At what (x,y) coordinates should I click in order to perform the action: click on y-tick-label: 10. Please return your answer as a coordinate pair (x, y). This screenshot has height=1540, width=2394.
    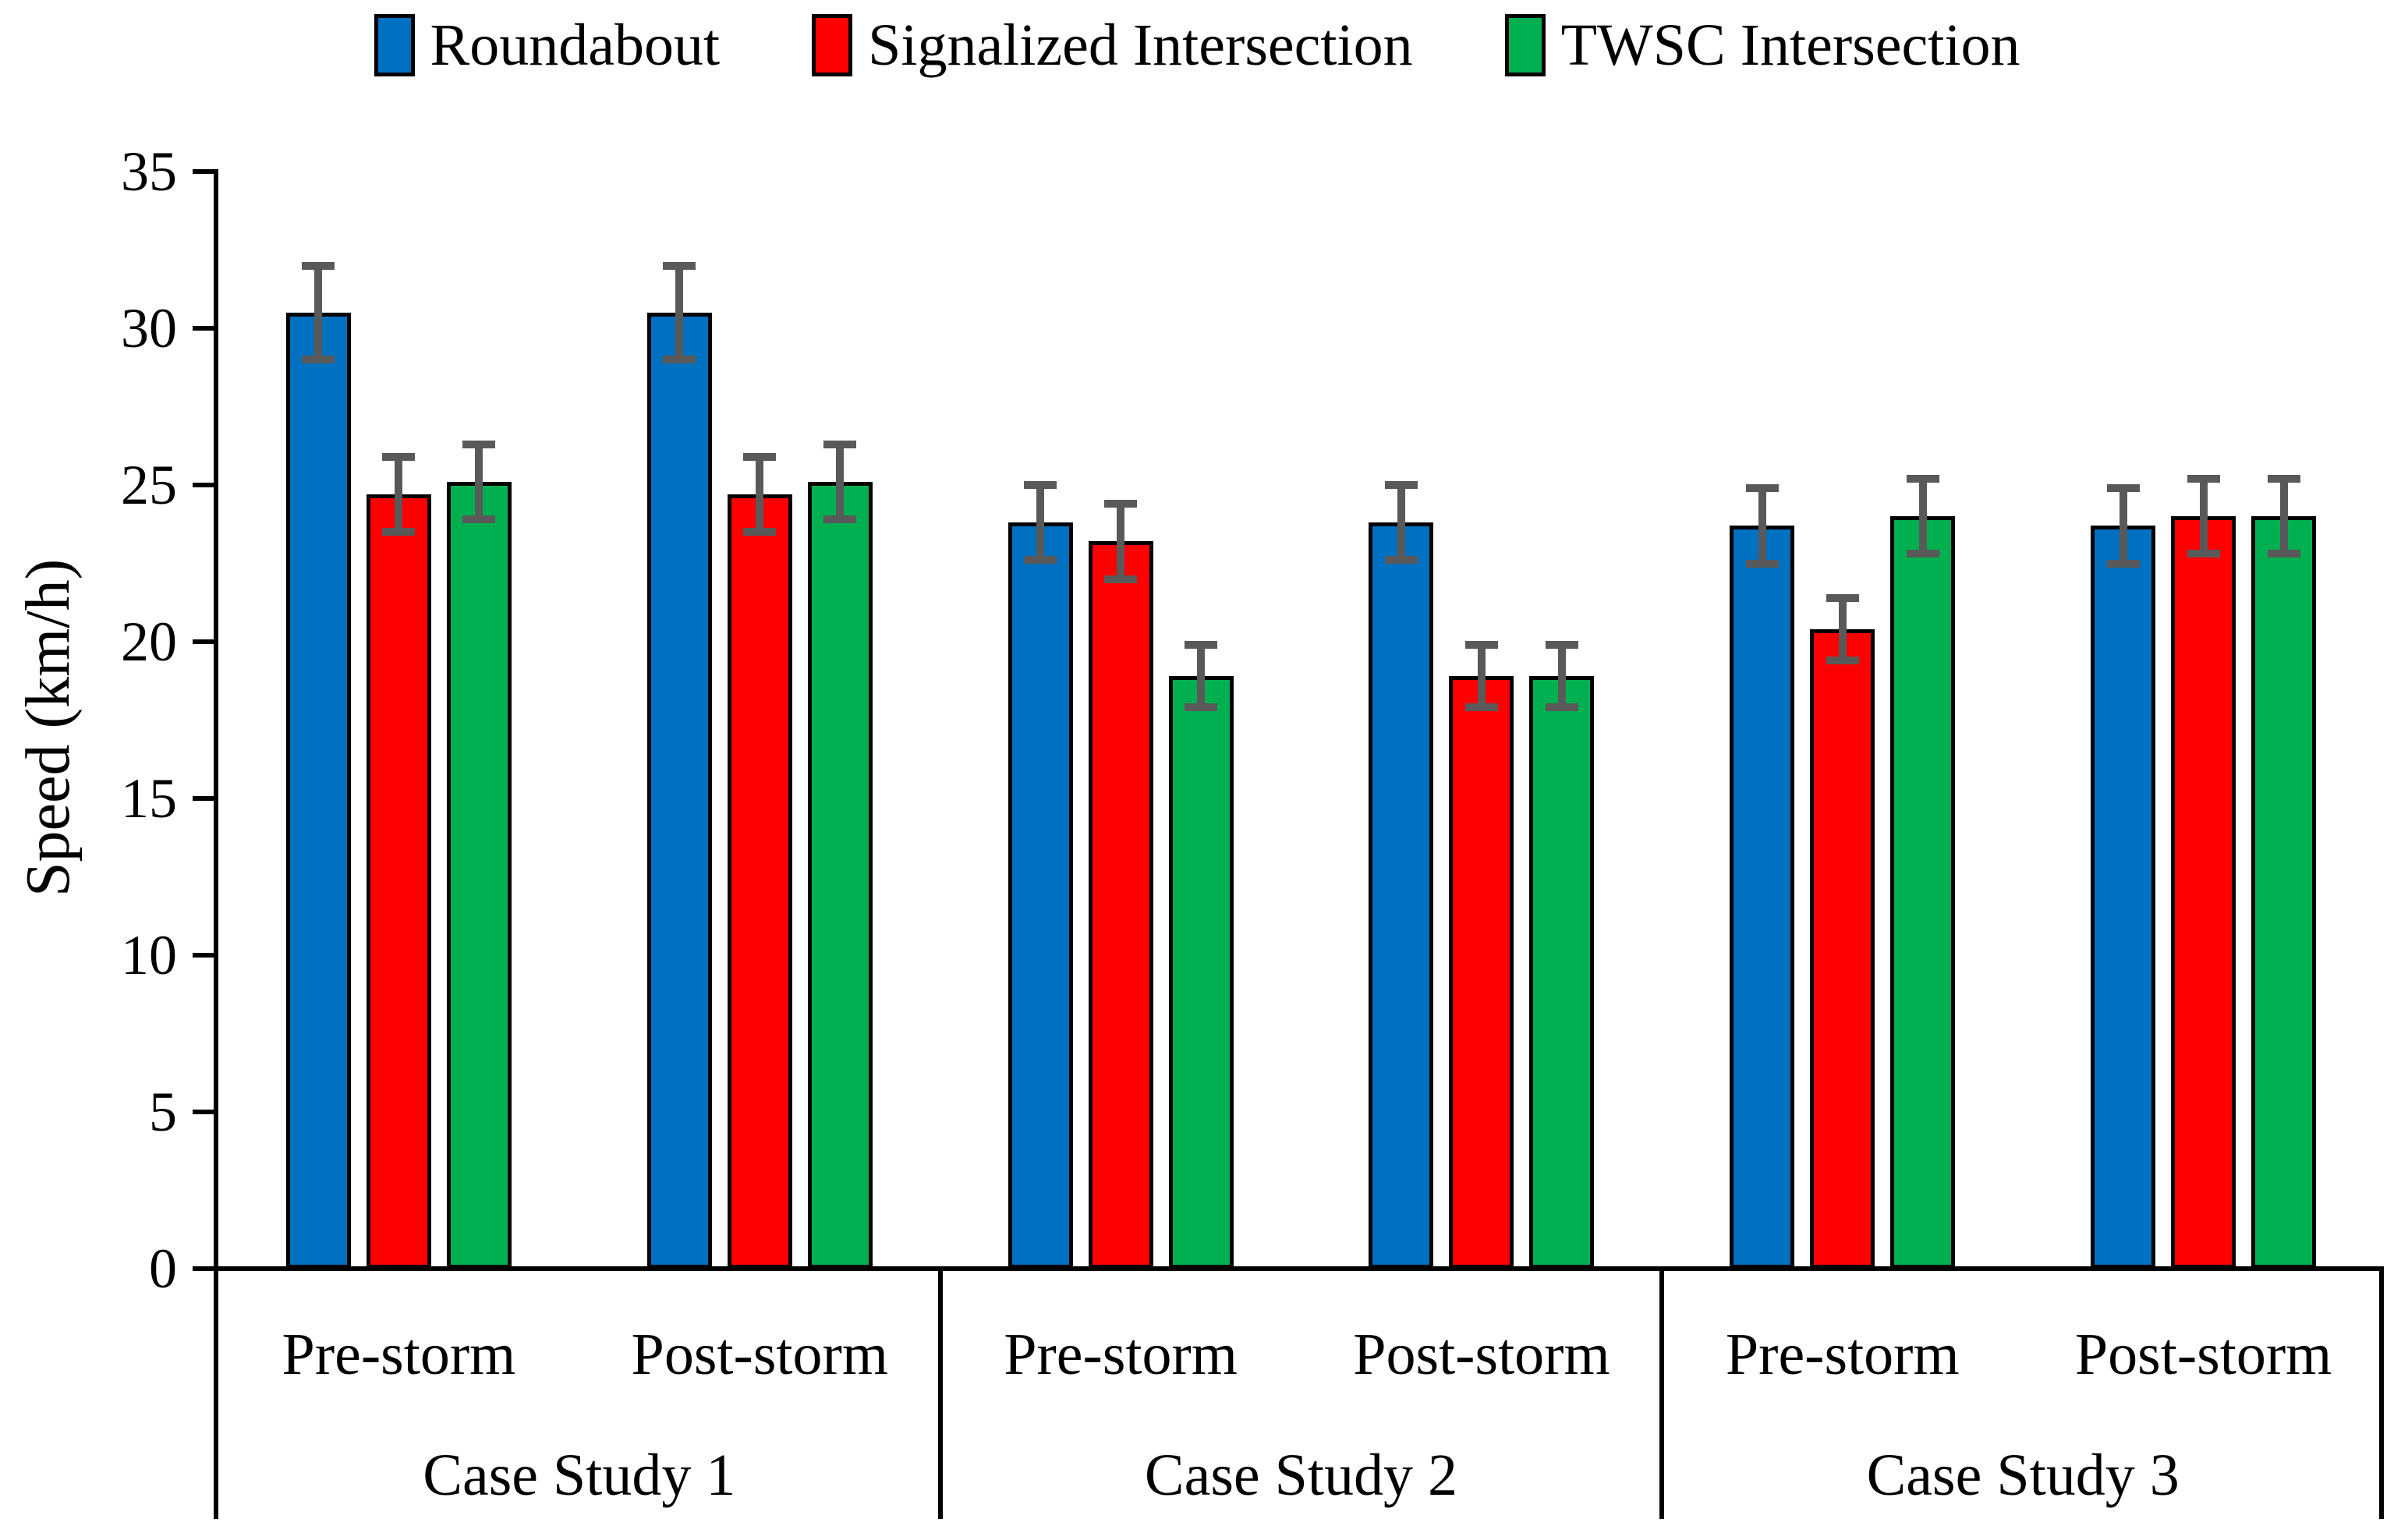
    Looking at the image, I should click on (149, 955).